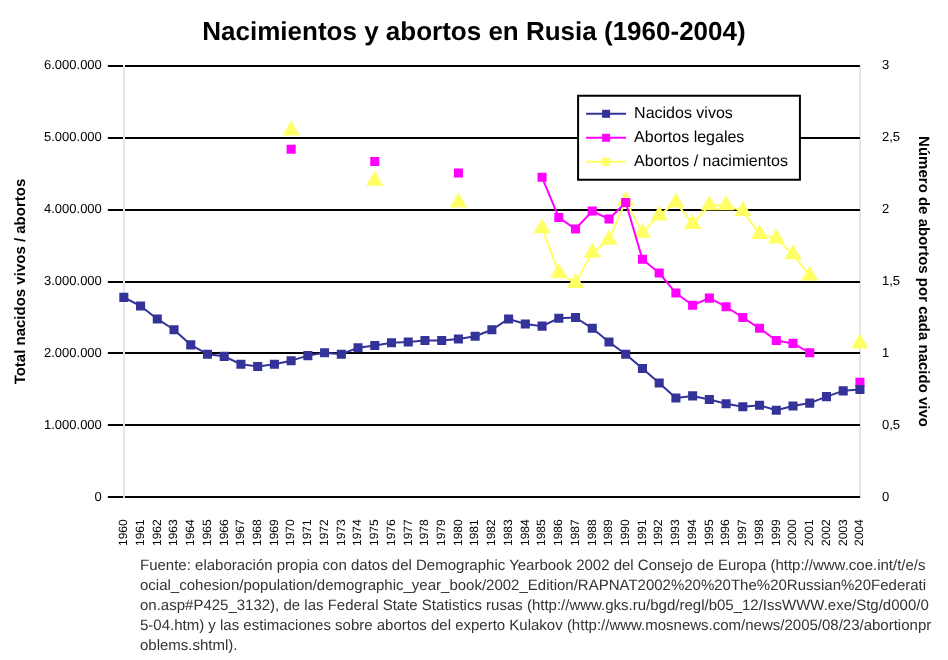  What do you see at coordinates (683, 113) in the screenshot?
I see `legend-label: Nacidos vivos` at bounding box center [683, 113].